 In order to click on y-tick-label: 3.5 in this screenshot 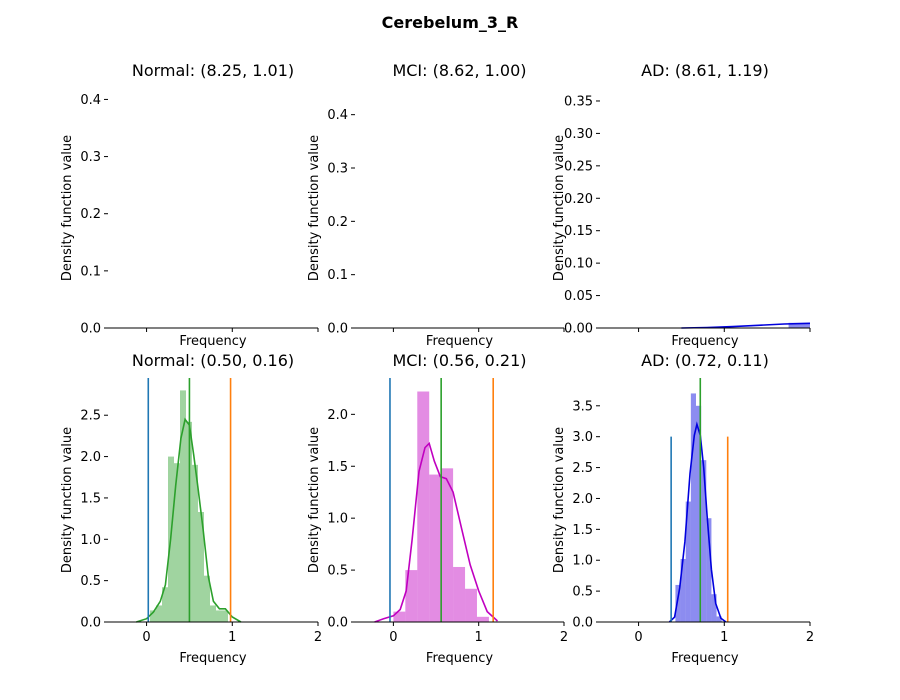, I will do `click(582, 406)`.